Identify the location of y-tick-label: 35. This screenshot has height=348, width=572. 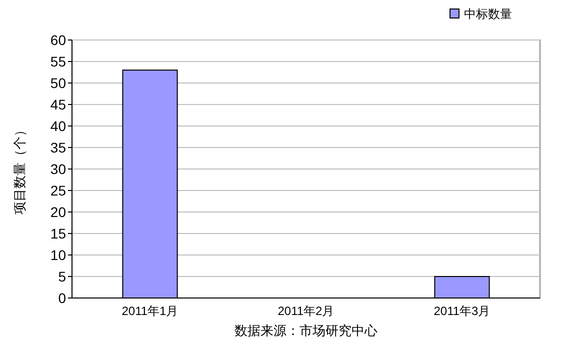
(58, 148).